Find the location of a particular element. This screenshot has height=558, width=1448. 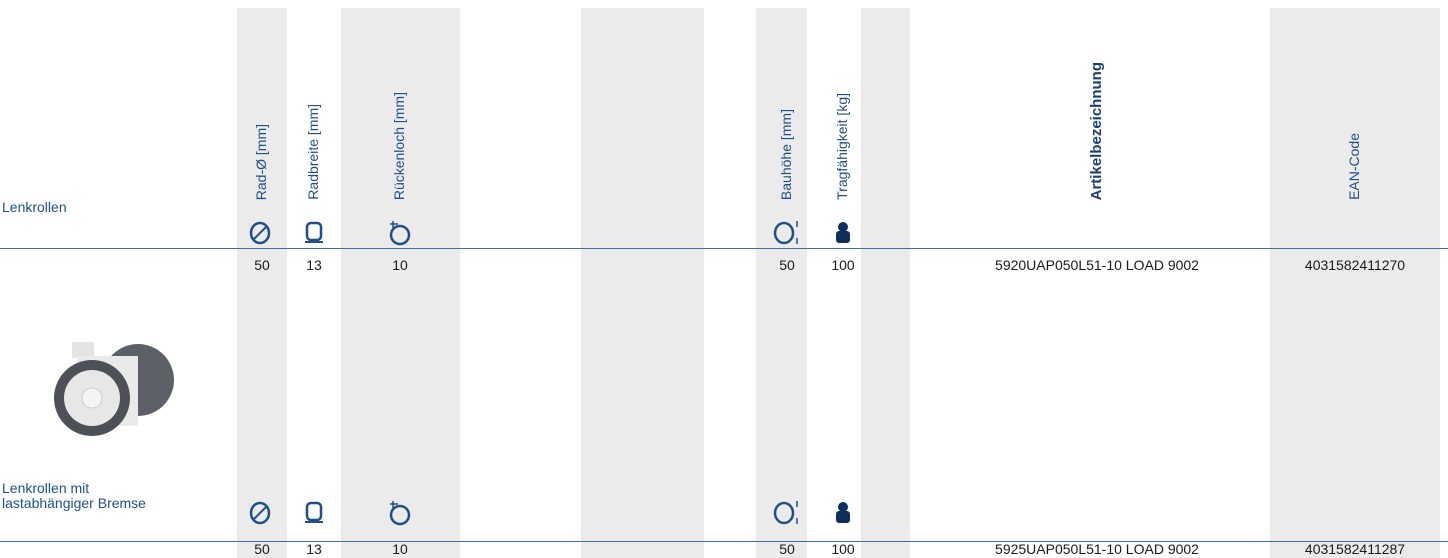

column-header: Radbreite [mm] is located at coordinates (313, 152).